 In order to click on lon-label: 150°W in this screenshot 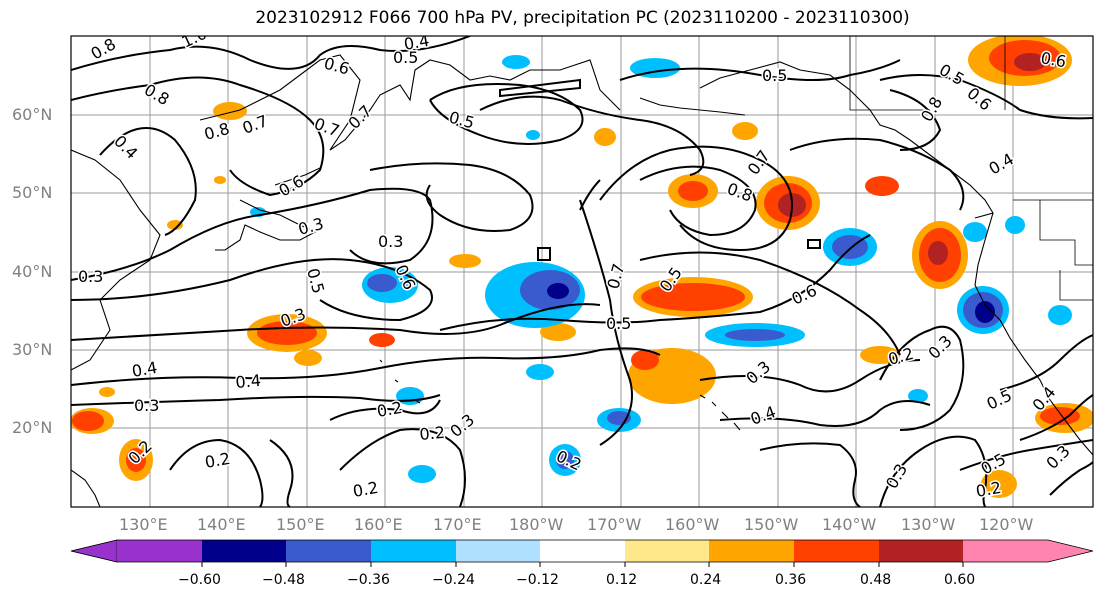, I will do `click(771, 524)`.